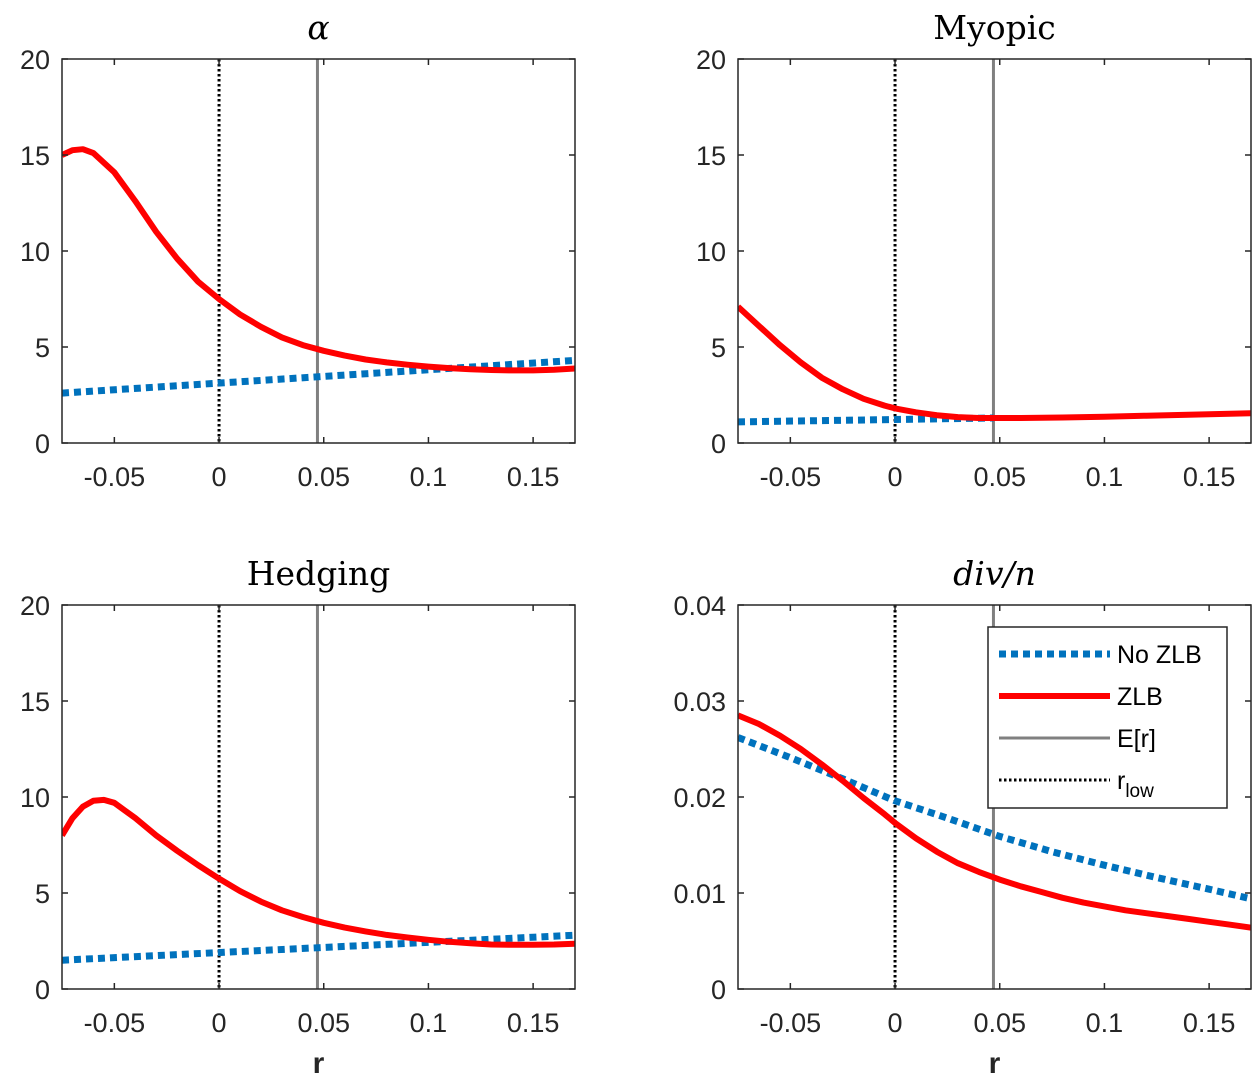 The height and width of the screenshot is (1084, 1254). I want to click on y-tick-label: 0.03, so click(699, 702).